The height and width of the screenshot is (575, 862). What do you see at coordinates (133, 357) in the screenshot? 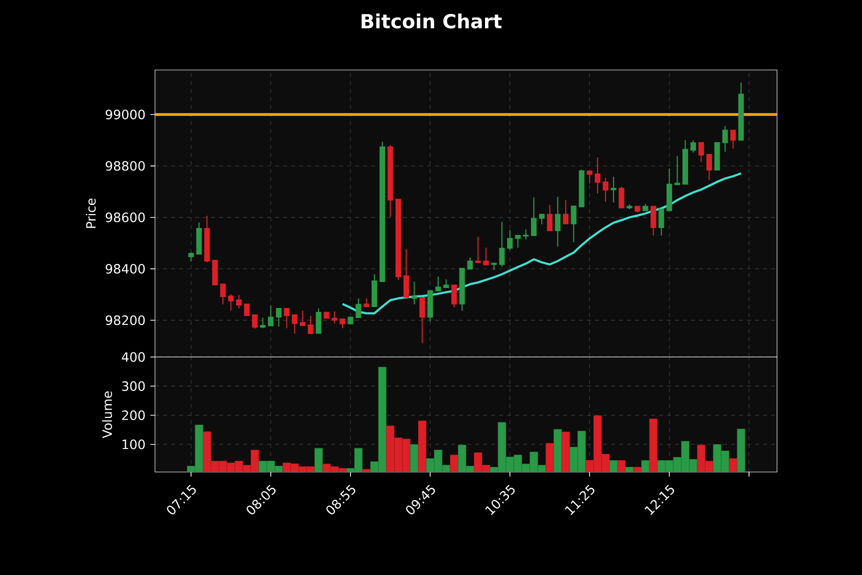
I see `y-tick-label: 400` at bounding box center [133, 357].